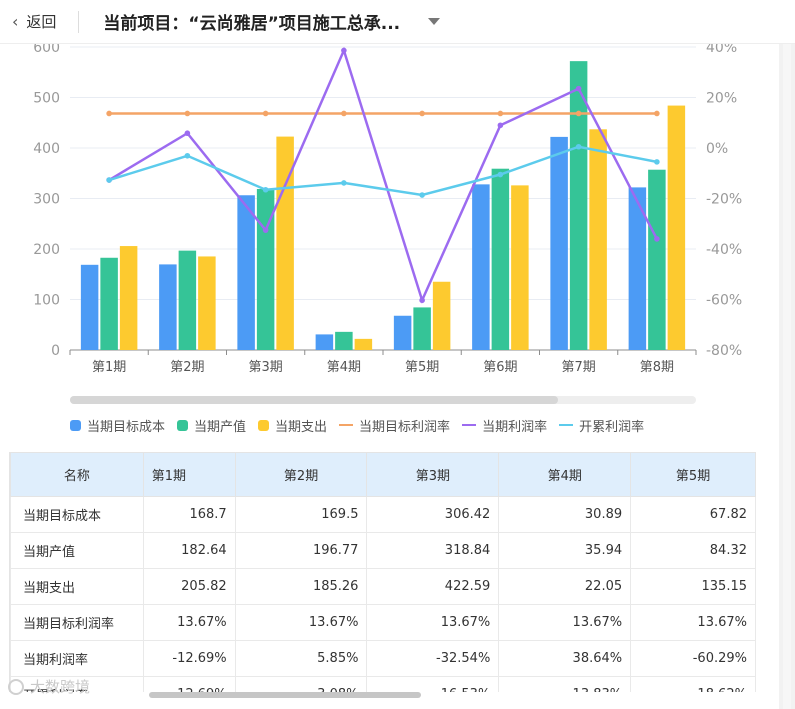 The width and height of the screenshot is (795, 709). I want to click on col-header-period-4: 第4期, so click(565, 474).